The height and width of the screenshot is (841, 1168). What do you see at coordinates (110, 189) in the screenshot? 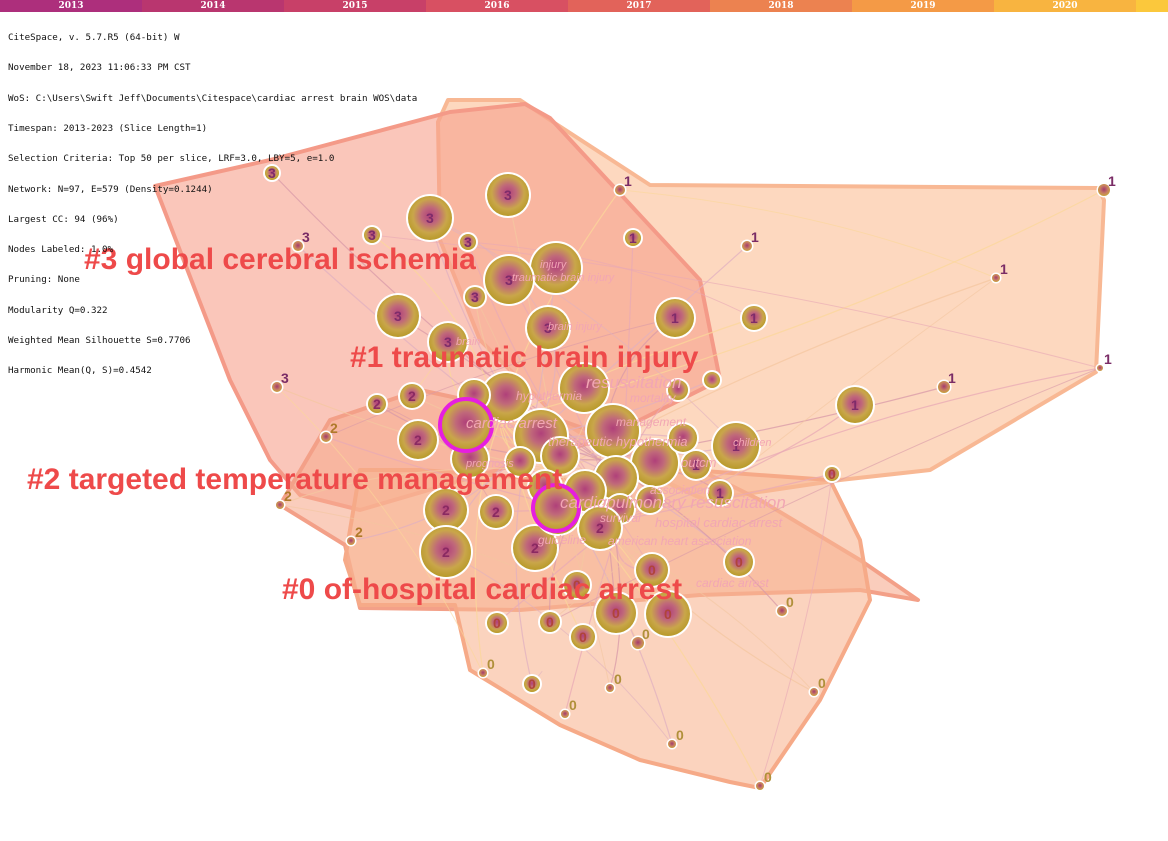
I see `info-line: Network: N=97, E=579 (Density=0.1244)` at bounding box center [110, 189].